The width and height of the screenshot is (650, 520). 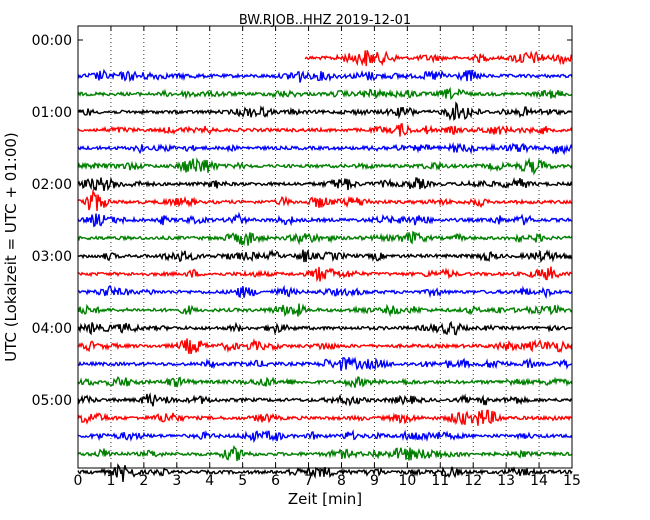 What do you see at coordinates (325, 382) in the screenshot?
I see `trace-04:30` at bounding box center [325, 382].